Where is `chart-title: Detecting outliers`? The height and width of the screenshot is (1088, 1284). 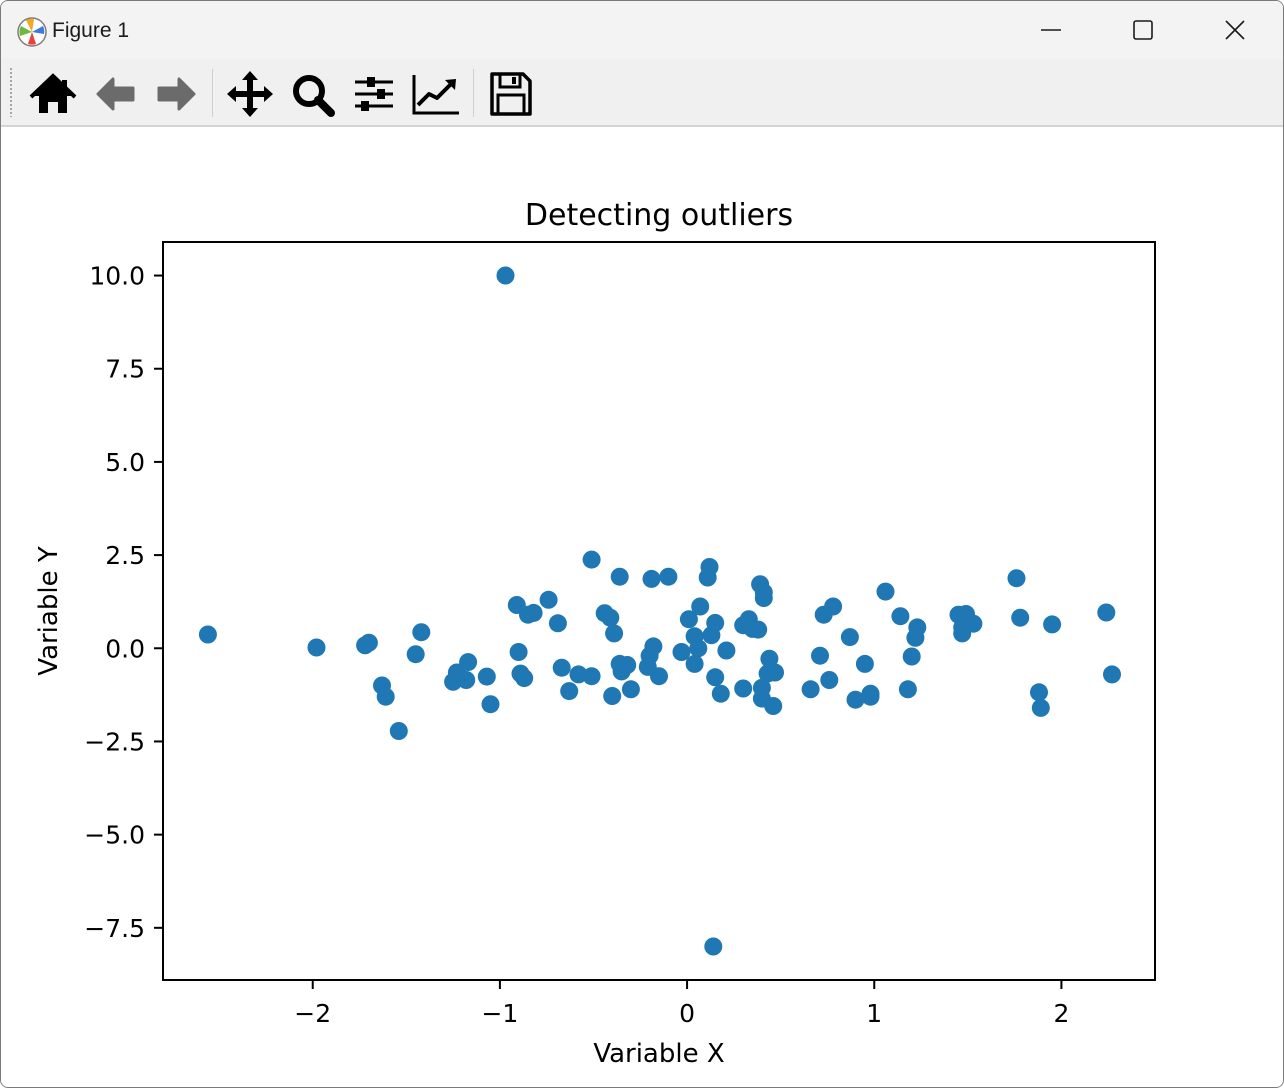
chart-title: Detecting outliers is located at coordinates (659, 215).